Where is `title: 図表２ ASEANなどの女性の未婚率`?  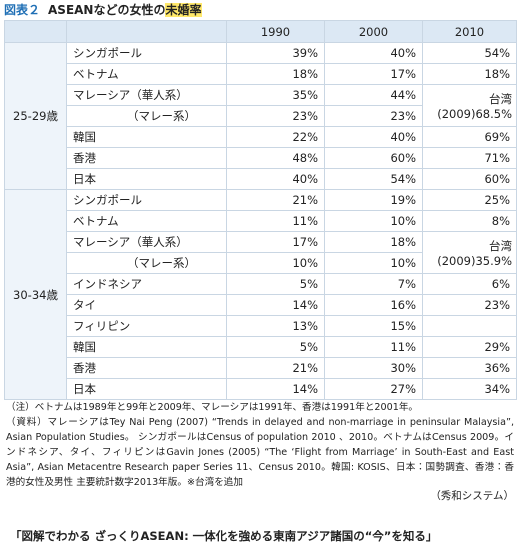
title: 図表２ ASEANなどの女性の未婚率 is located at coordinates (103, 10).